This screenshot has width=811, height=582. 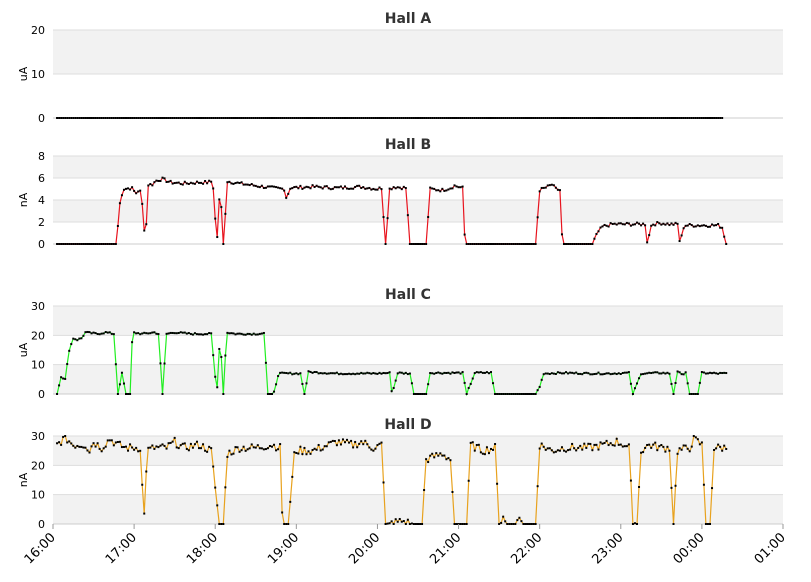 I want to click on x-tick-label: 21:00, so click(x=445, y=548).